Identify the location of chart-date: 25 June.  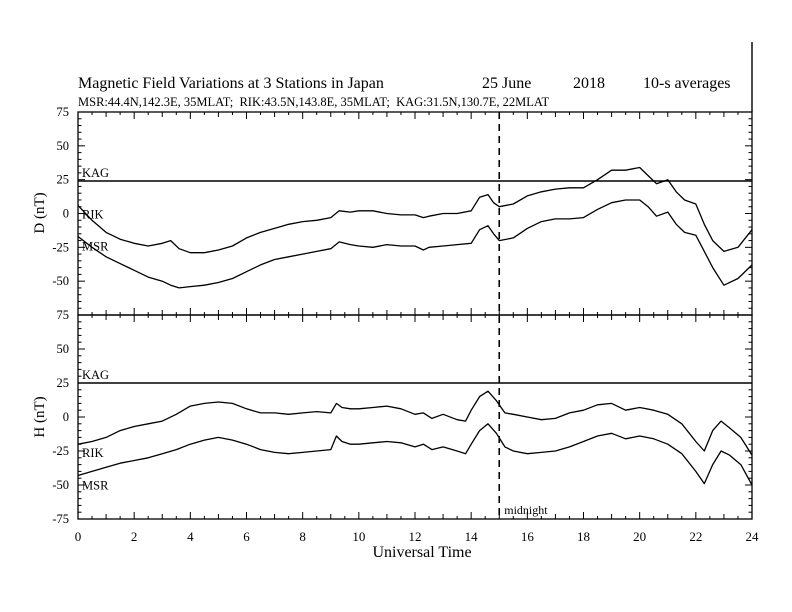
(506, 83).